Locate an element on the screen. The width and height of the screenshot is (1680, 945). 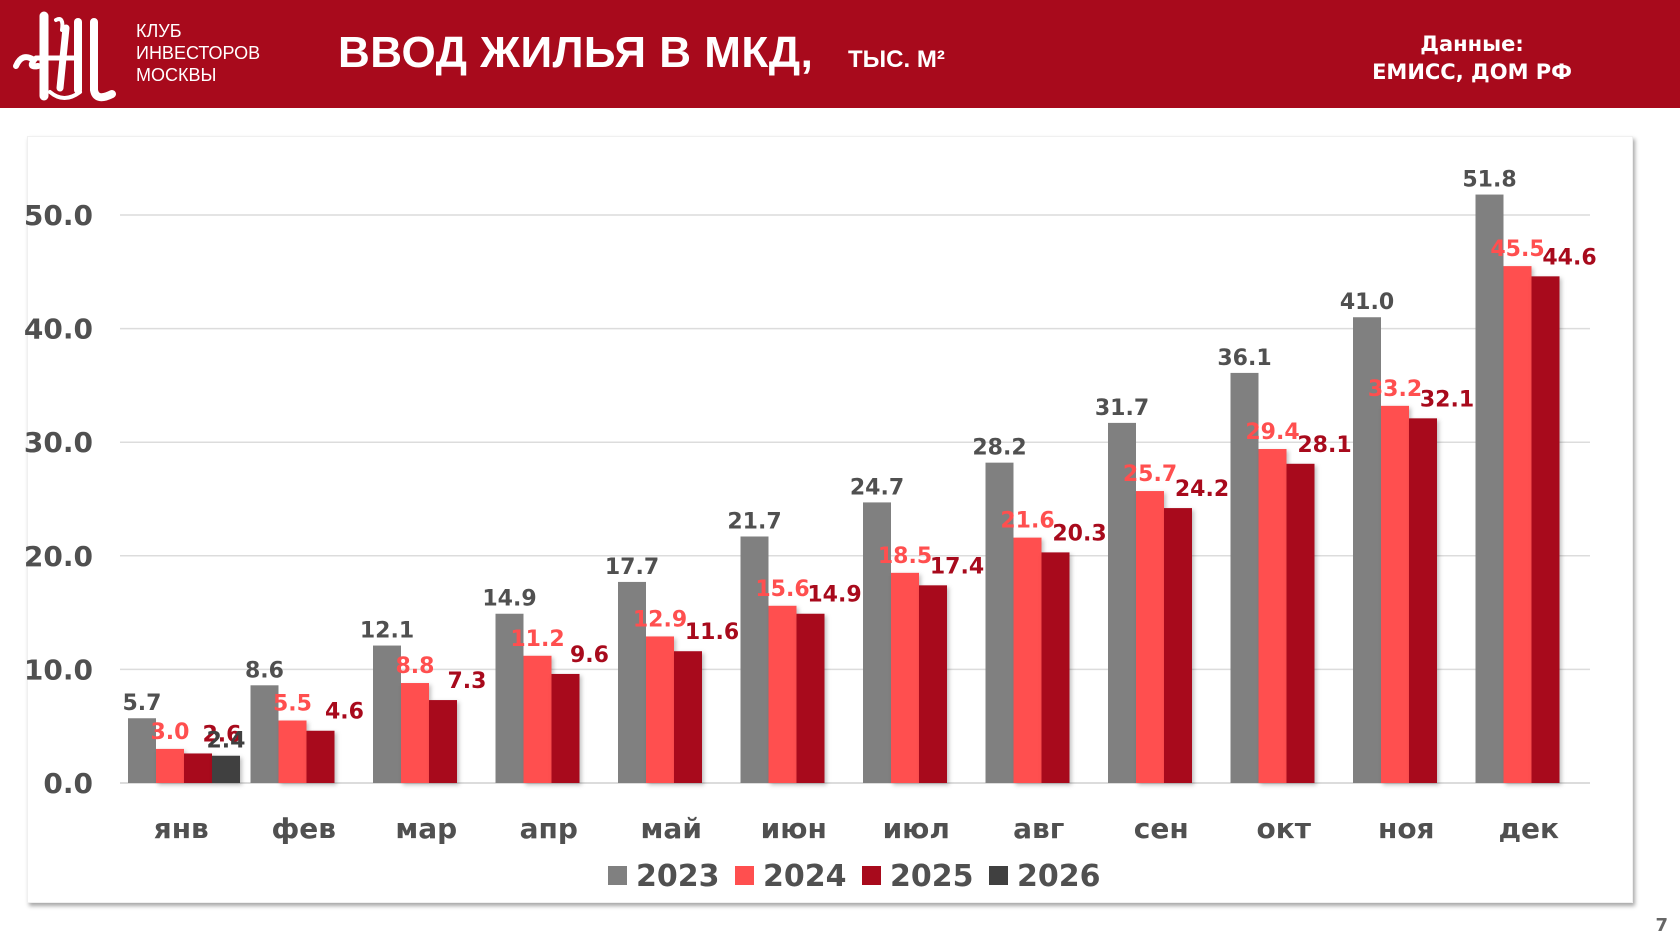
bar-2025-янв is located at coordinates (198, 768).